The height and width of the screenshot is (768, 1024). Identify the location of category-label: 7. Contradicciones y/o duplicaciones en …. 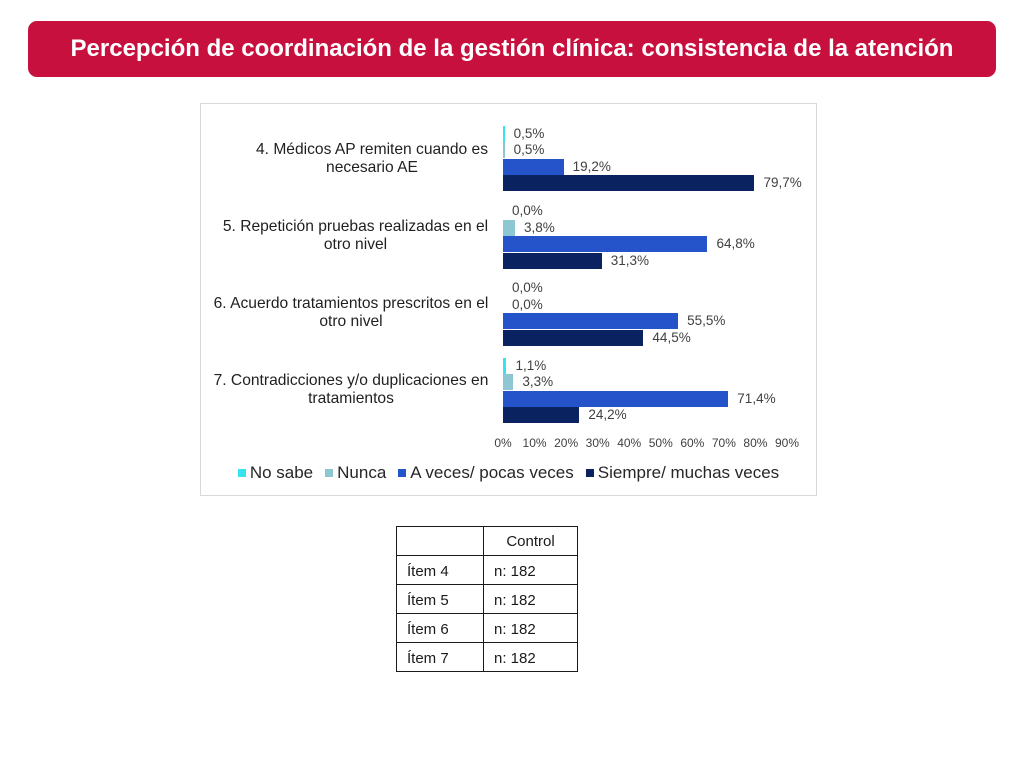
(351, 390).